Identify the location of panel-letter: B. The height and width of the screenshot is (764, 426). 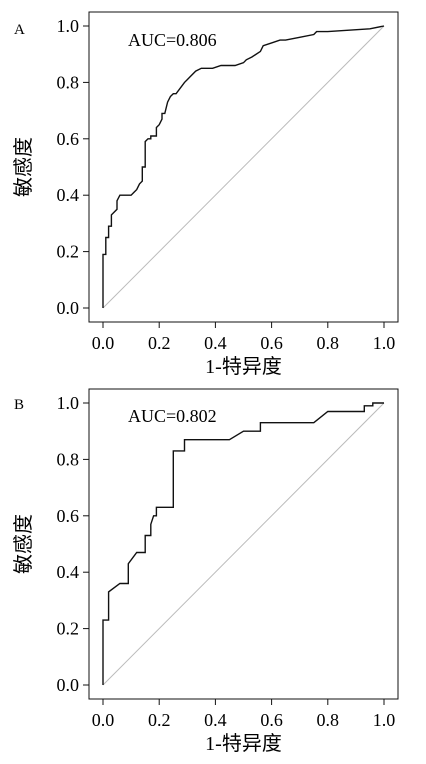
(19, 405).